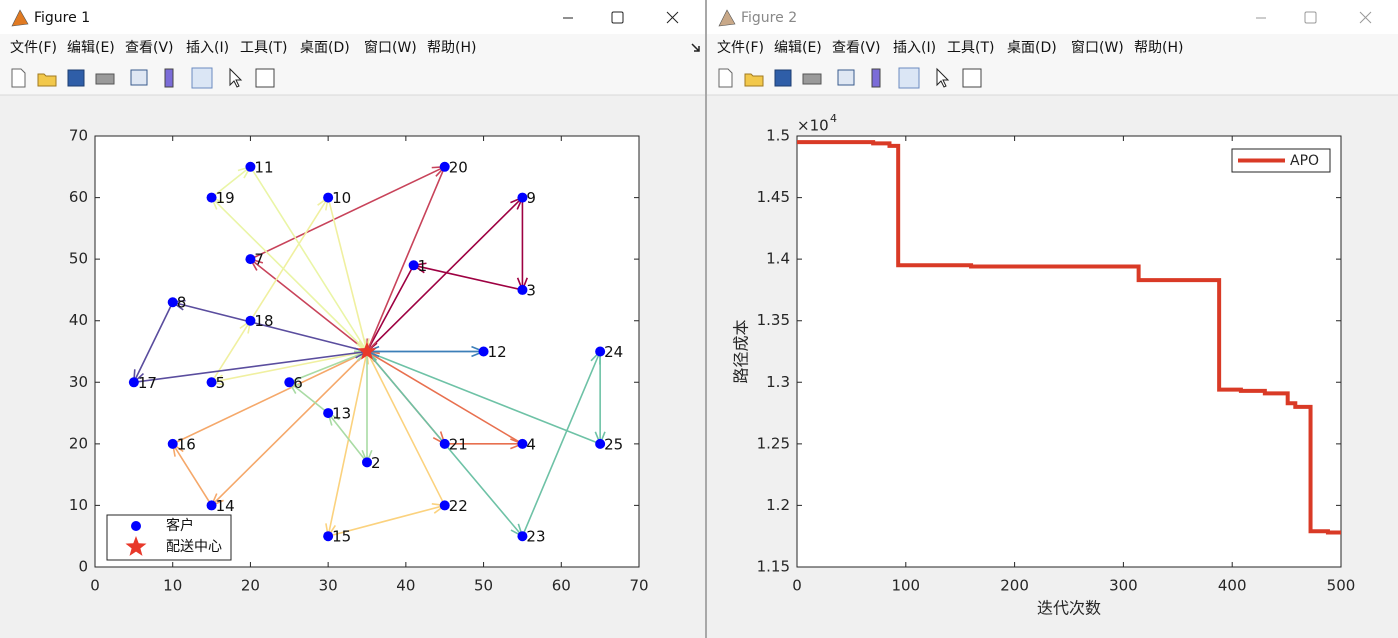  What do you see at coordinates (535, 537) in the screenshot?
I see `point-label: 23` at bounding box center [535, 537].